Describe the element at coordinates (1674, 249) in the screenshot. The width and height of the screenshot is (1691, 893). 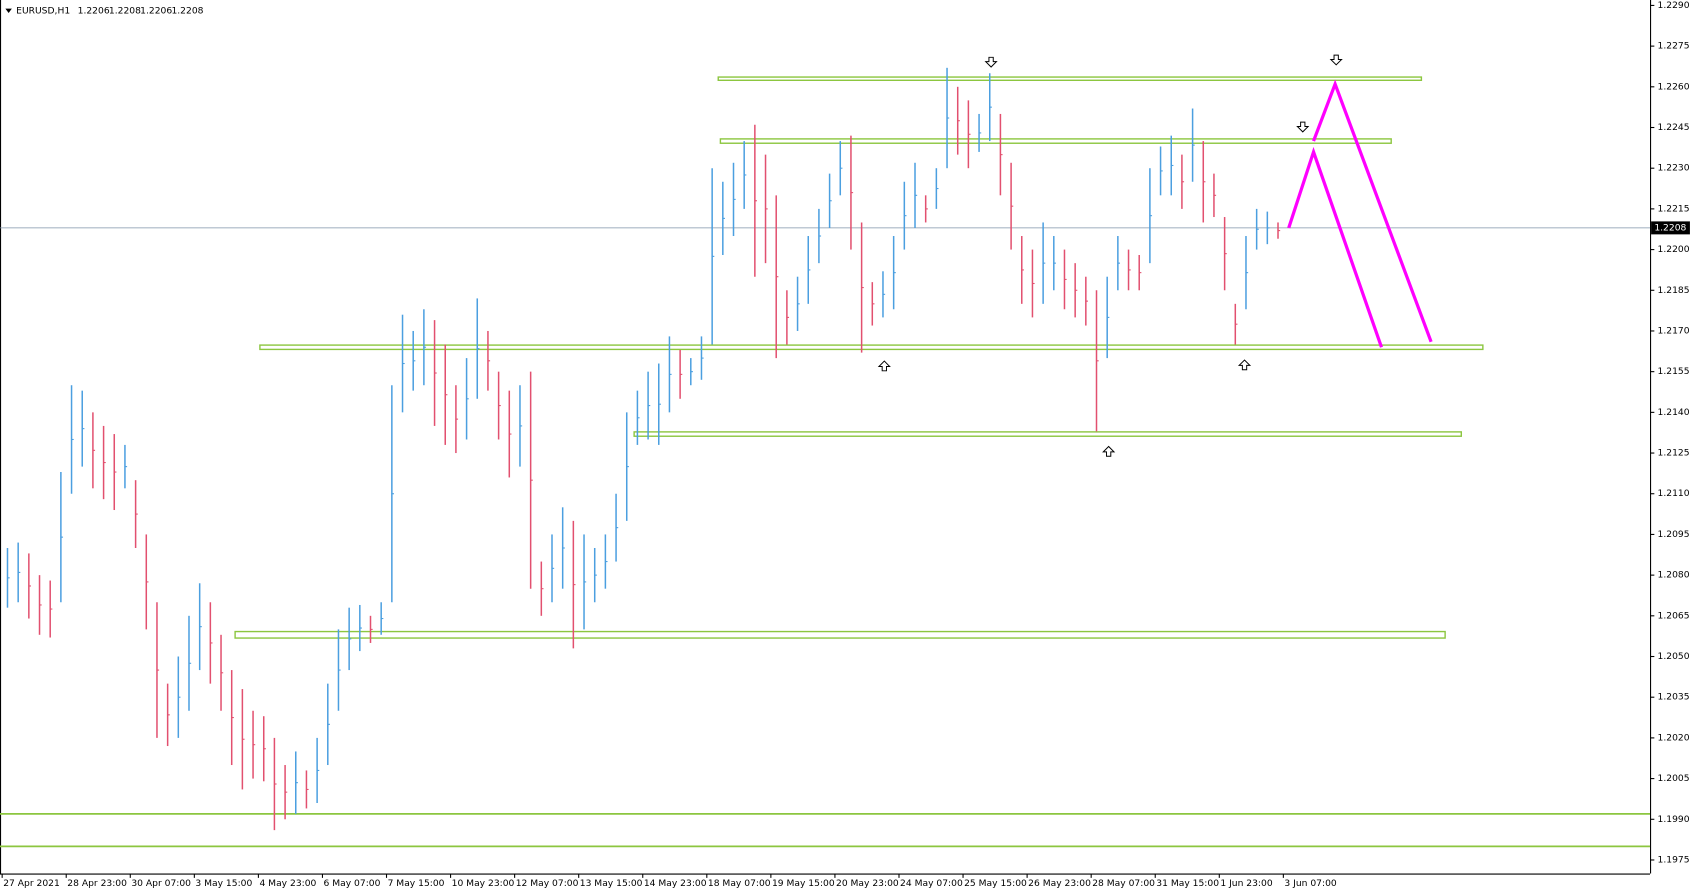
I see `y-tick-label: 1.2200` at that location.